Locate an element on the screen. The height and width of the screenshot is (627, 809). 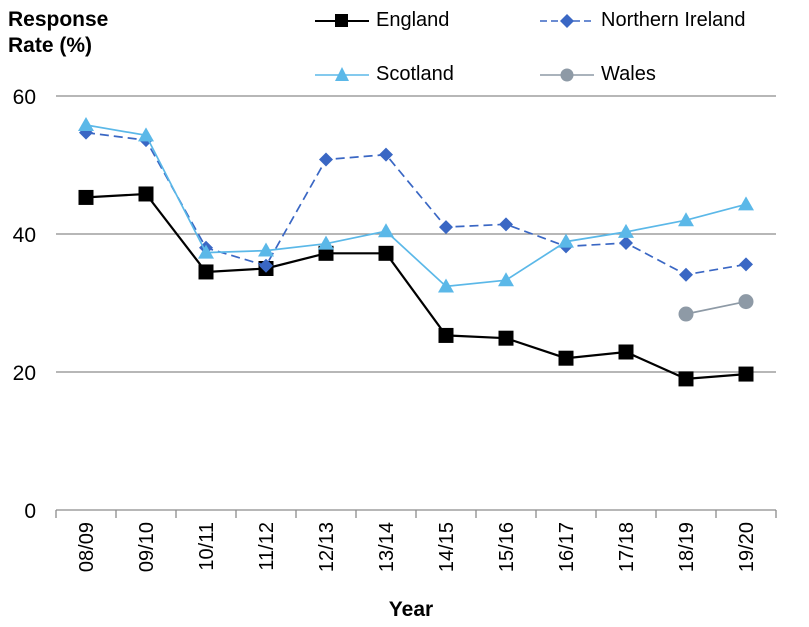
x-tick-label: 14/15 is located at coordinates (447, 547).